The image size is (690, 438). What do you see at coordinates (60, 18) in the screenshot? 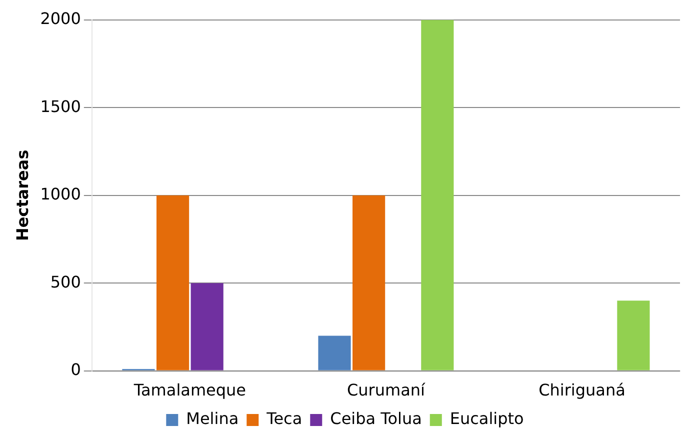
I see `y-tick-label: 2000` at bounding box center [60, 18].